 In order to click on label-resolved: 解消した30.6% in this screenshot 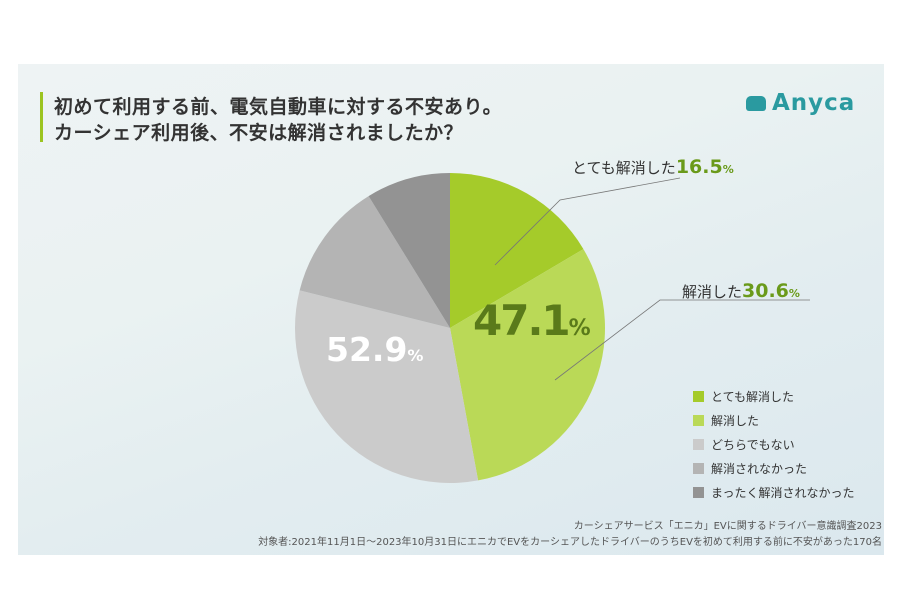, I will do `click(741, 291)`.